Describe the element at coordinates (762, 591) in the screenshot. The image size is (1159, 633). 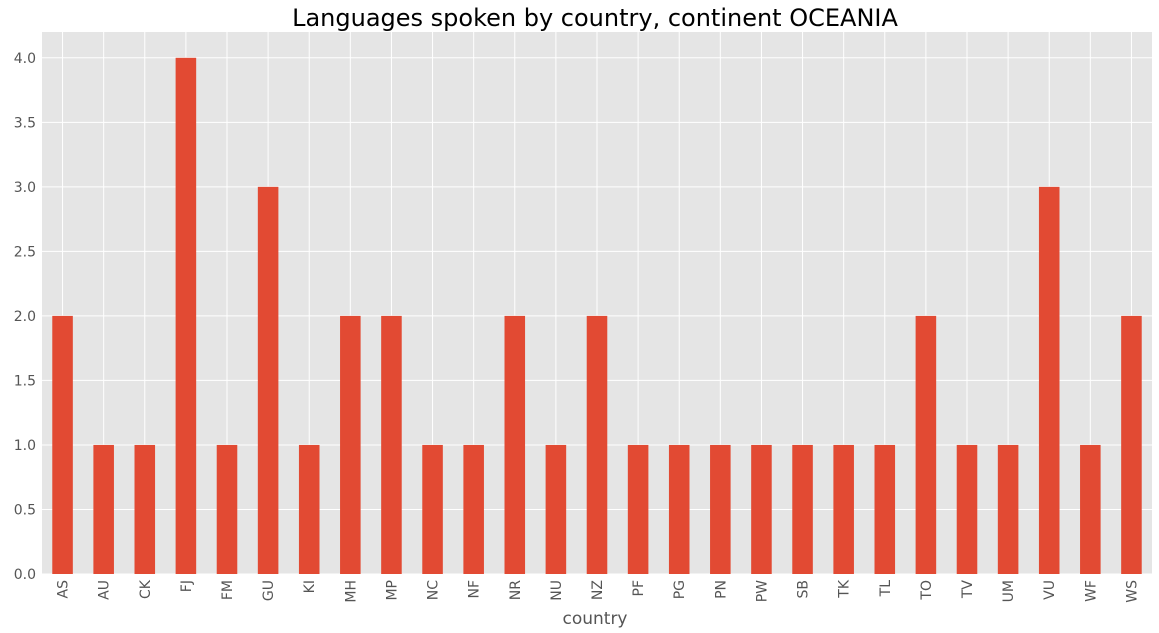
I see `x-tick-label: PW` at that location.